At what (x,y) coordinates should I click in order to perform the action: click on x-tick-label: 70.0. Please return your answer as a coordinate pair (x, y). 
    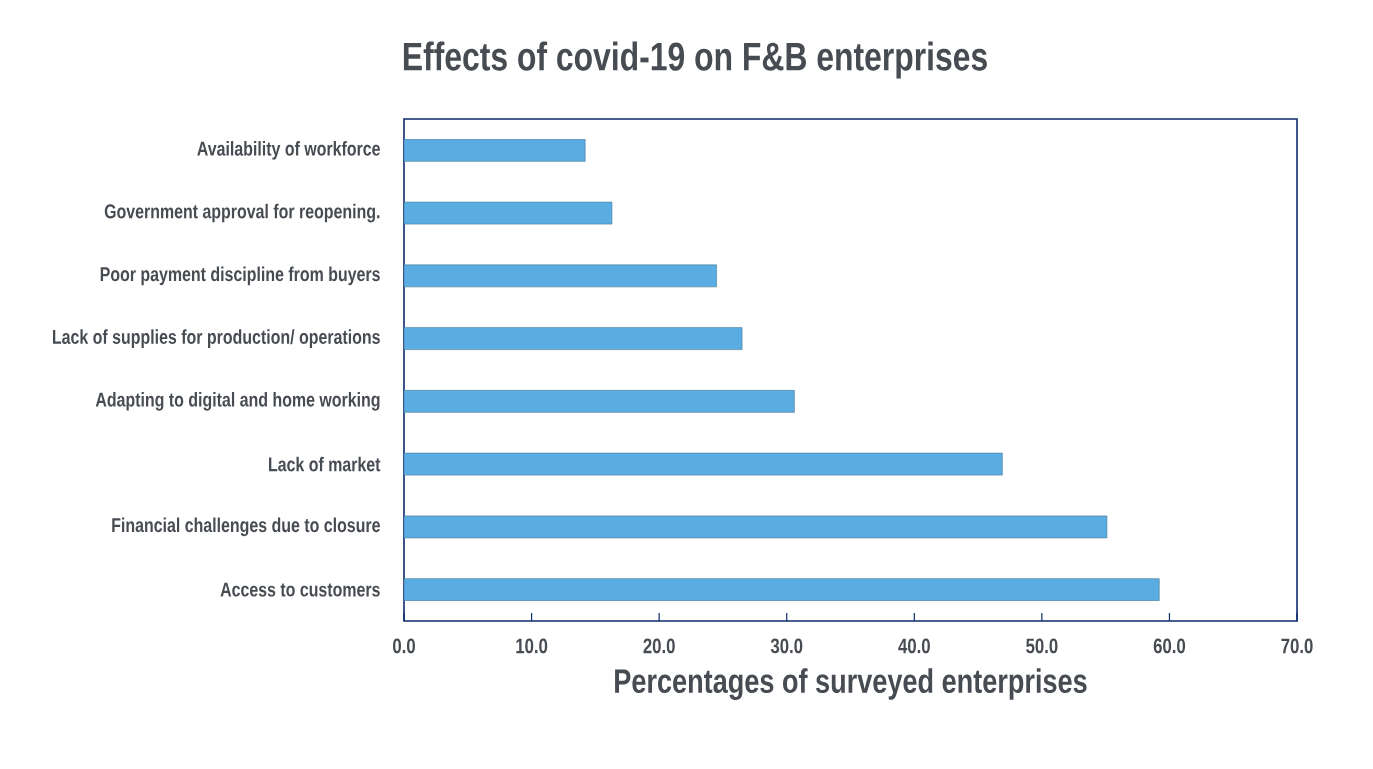
    Looking at the image, I should click on (1297, 646).